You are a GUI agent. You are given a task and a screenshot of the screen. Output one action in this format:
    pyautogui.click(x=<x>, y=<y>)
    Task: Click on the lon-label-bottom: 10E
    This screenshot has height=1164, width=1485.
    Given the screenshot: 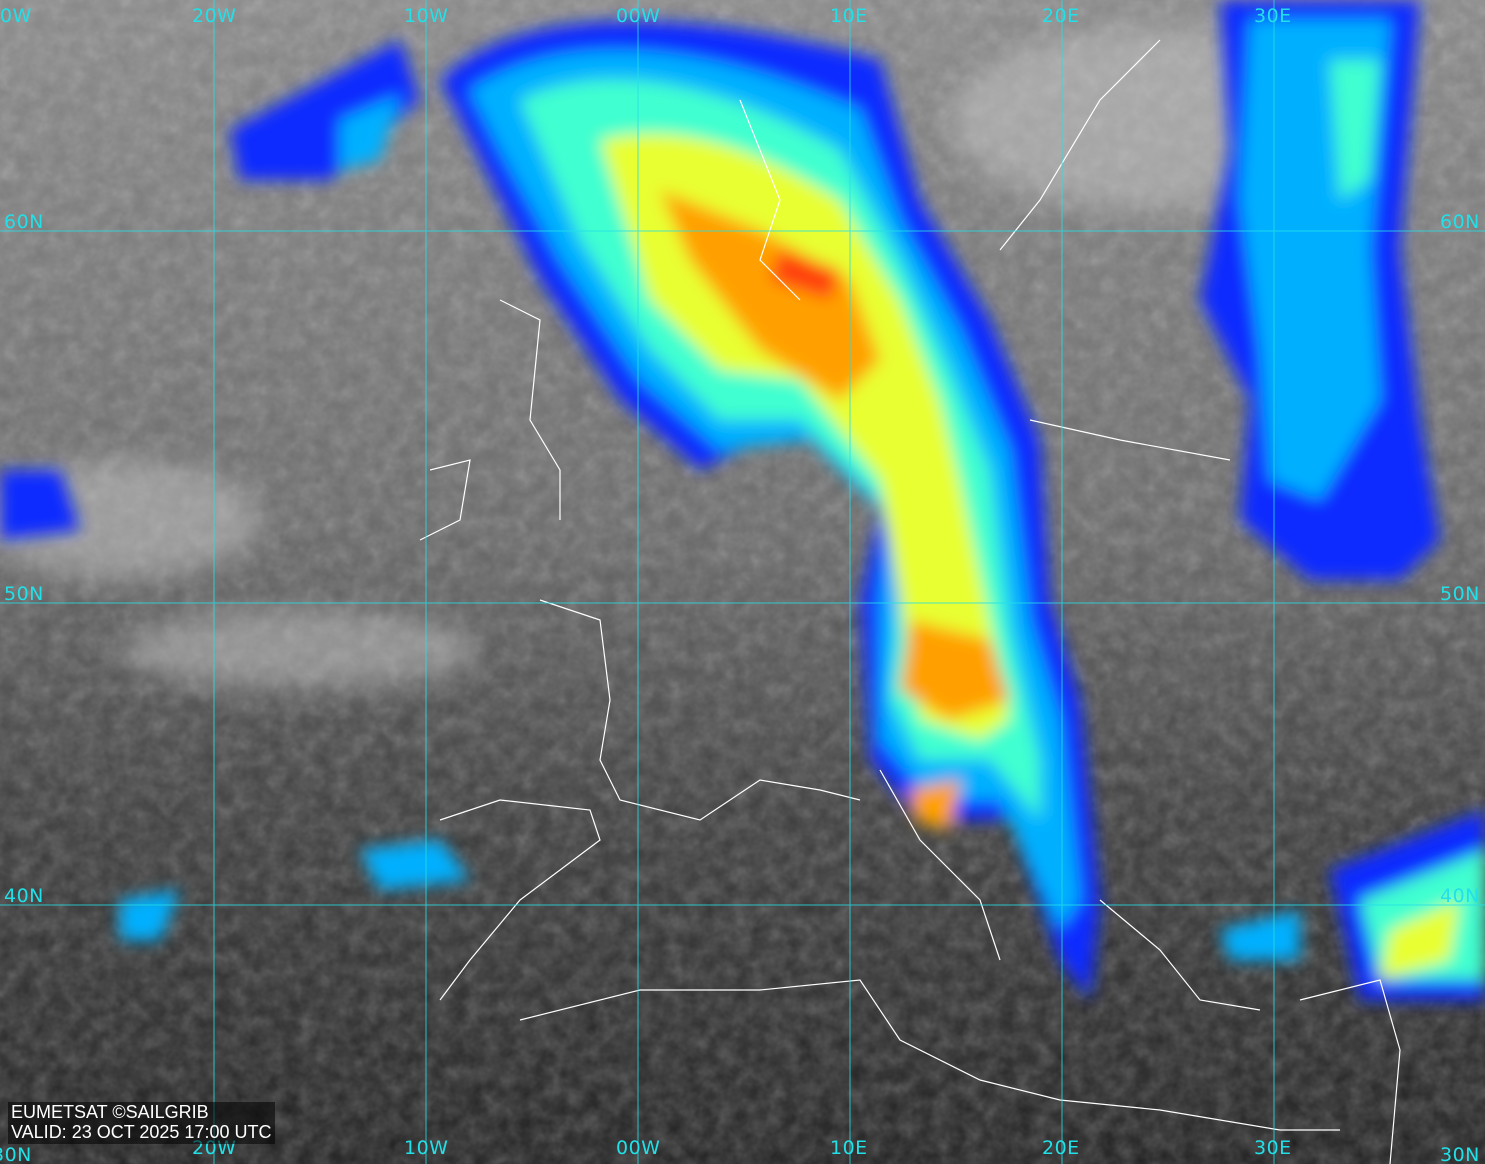 What is the action you would take?
    pyautogui.click(x=849, y=1148)
    